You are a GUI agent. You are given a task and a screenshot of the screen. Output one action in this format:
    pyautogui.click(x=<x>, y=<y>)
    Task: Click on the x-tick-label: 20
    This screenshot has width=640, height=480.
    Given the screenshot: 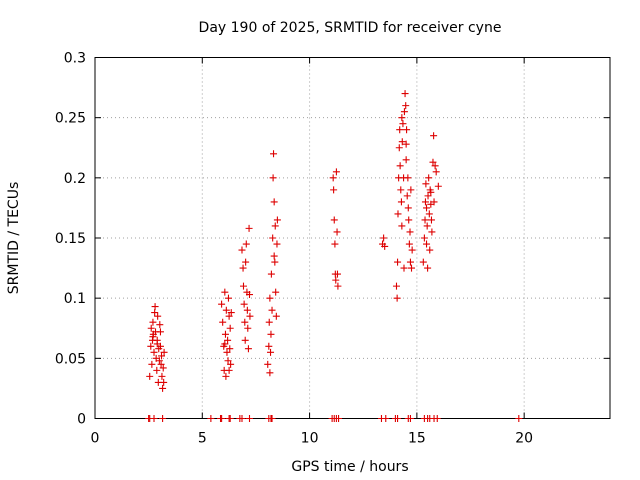 What is the action you would take?
    pyautogui.click(x=524, y=439)
    